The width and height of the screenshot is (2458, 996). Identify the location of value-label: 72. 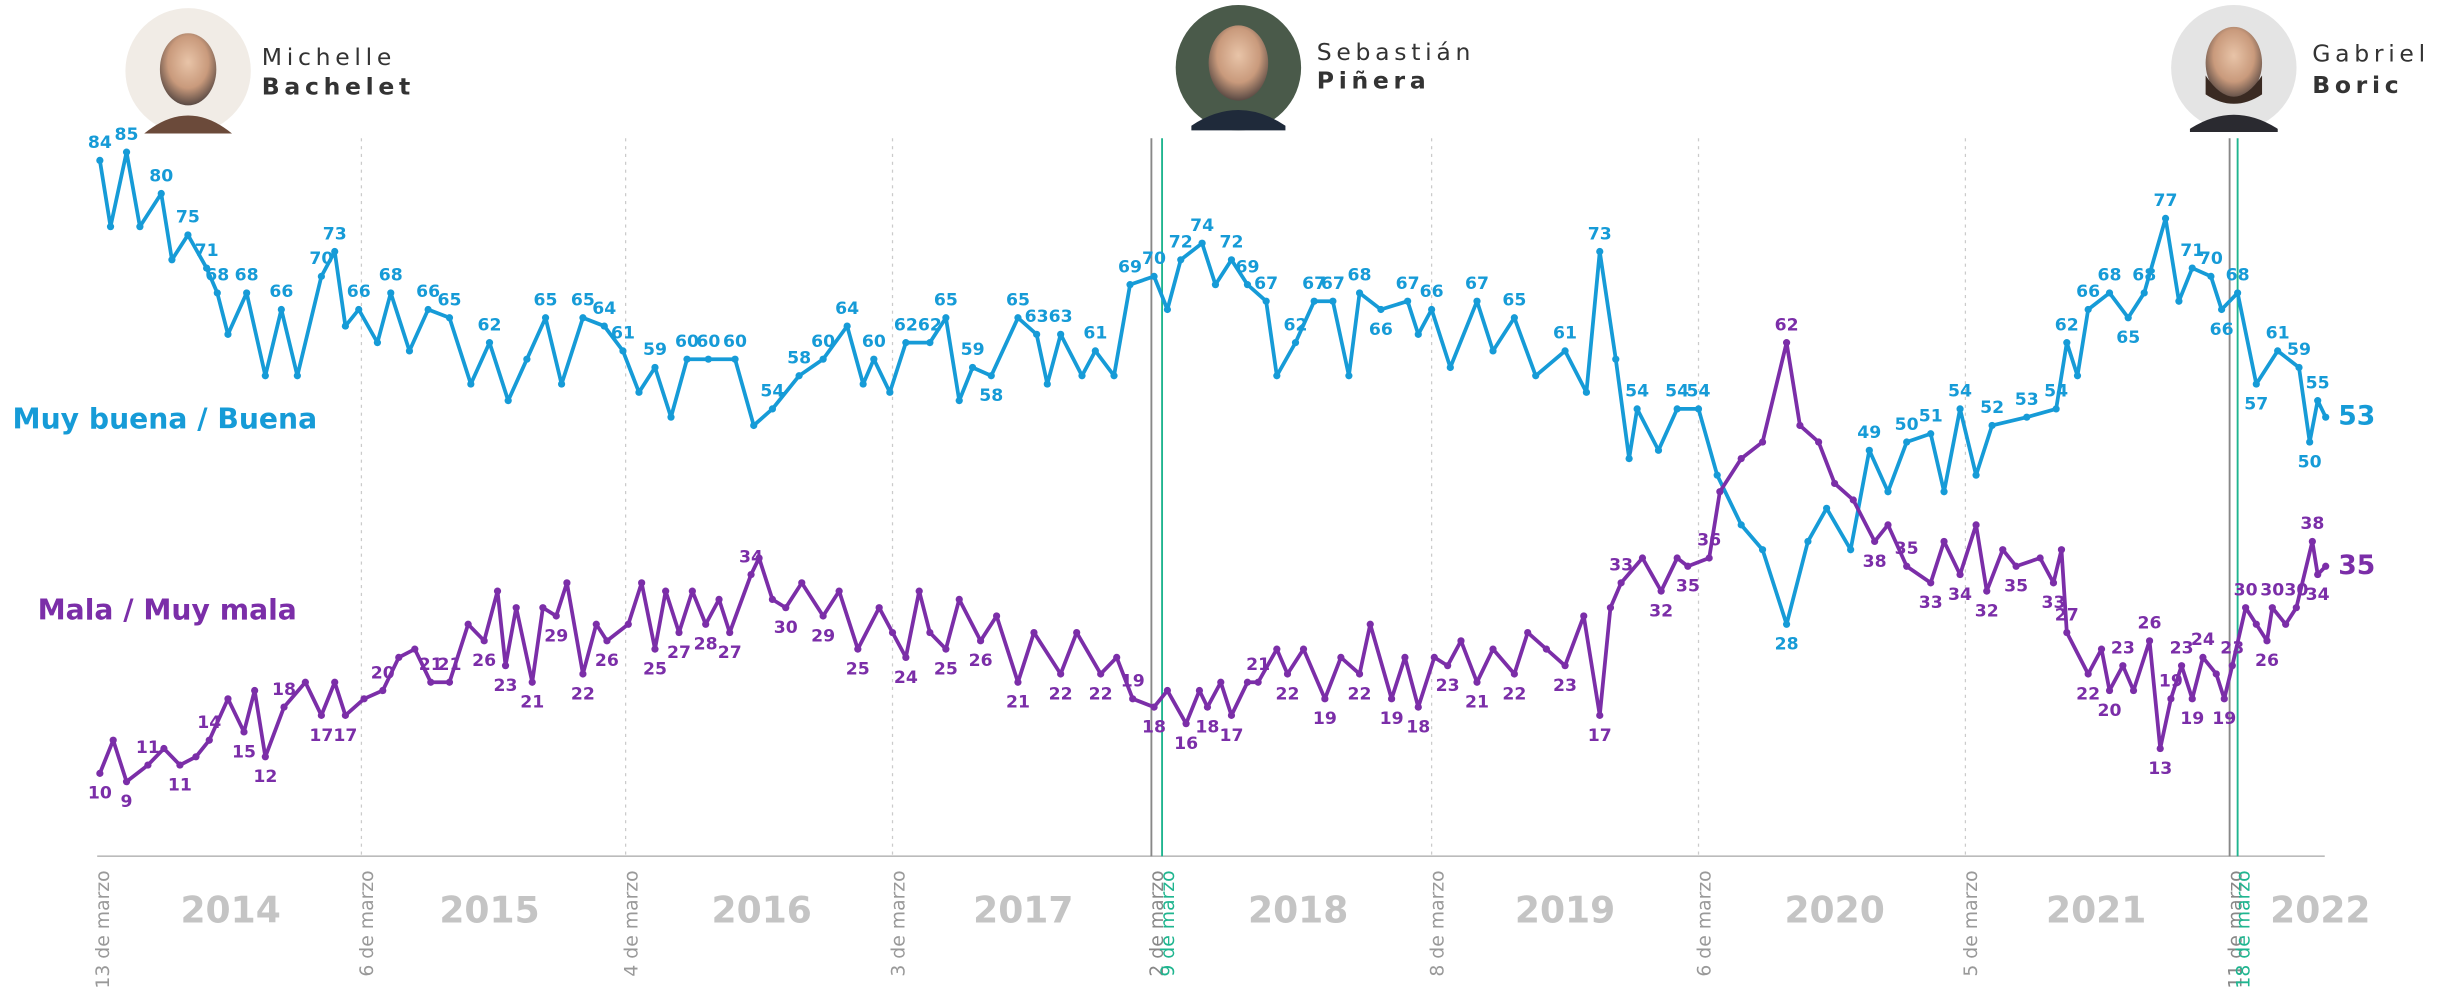
(1231, 243).